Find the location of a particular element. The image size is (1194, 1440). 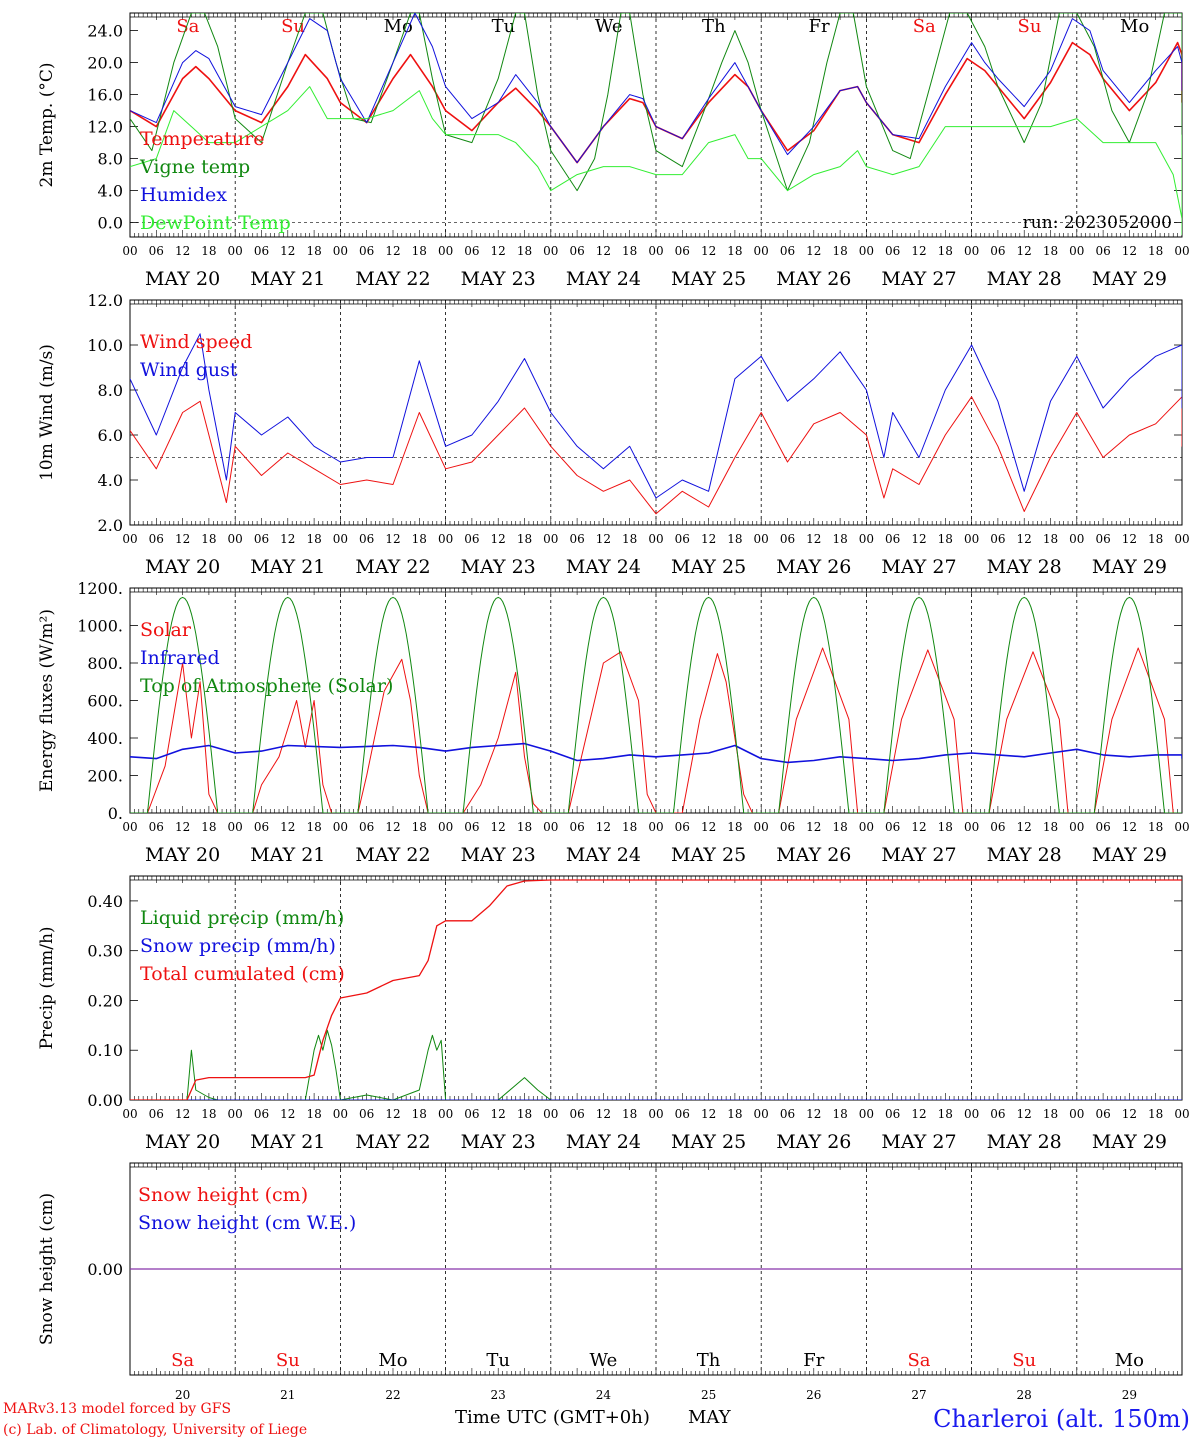

day-number-label: 21 is located at coordinates (287, 1395).